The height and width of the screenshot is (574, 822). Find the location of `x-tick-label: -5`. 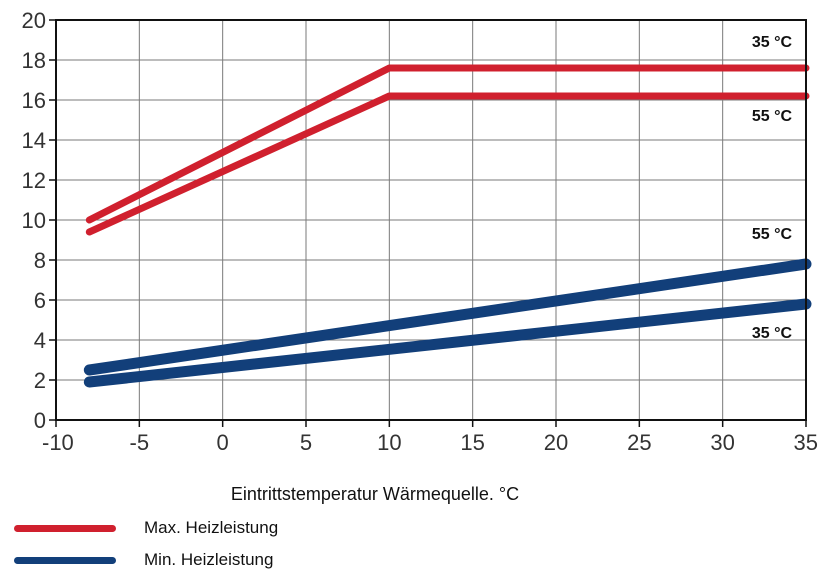

x-tick-label: -5 is located at coordinates (140, 442).